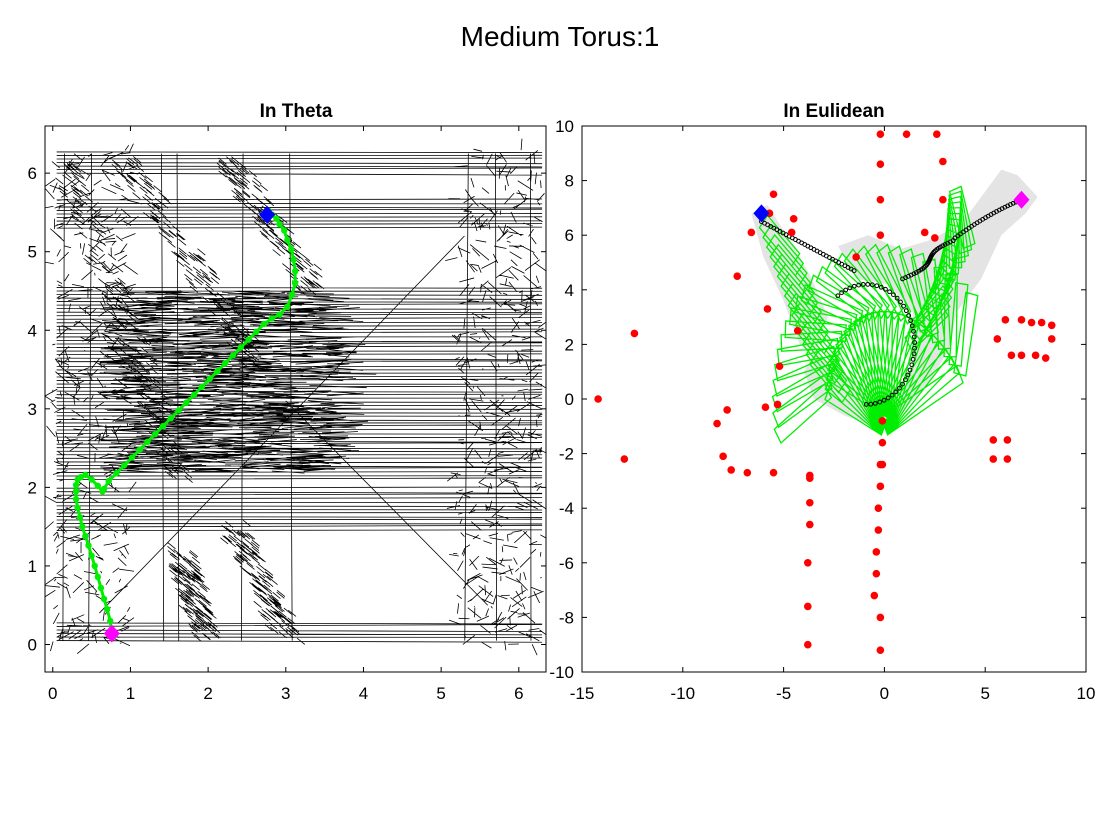 Image resolution: width=1120 pixels, height=840 pixels. I want to click on x-tick-label: -5, so click(783, 693).